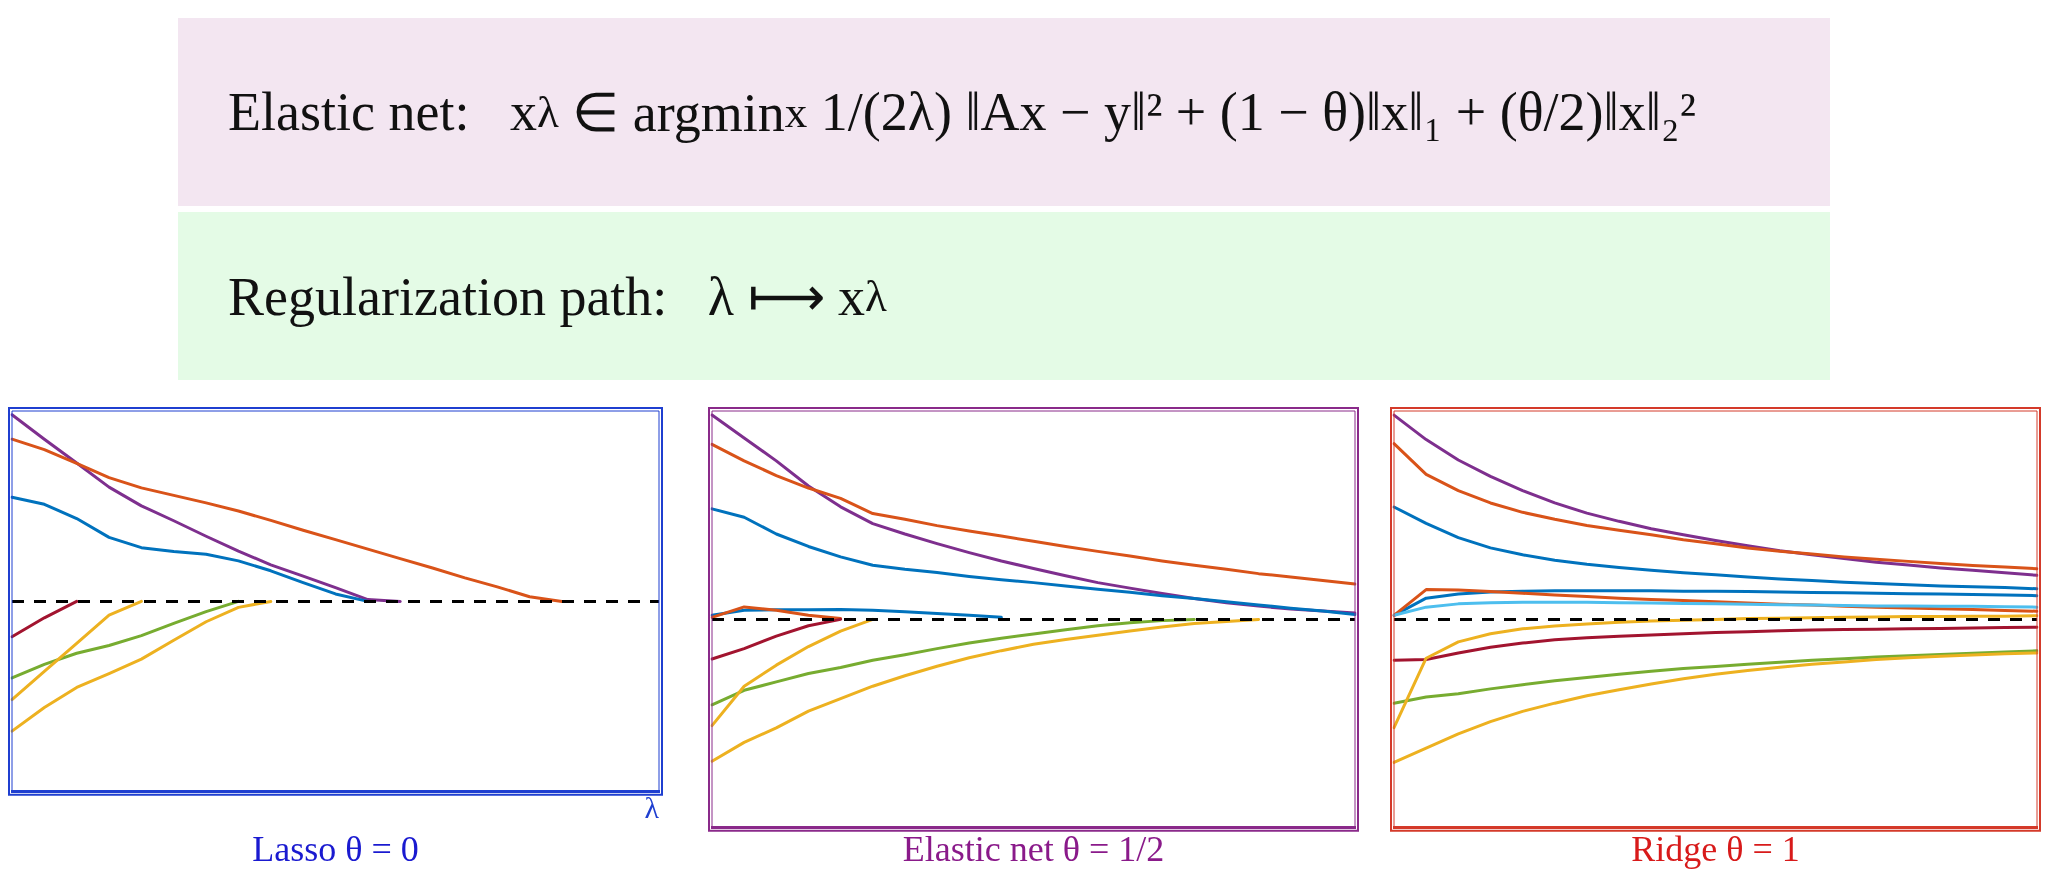 The image size is (2048, 876). I want to click on text: Lasso θ = 0, so click(335, 848).